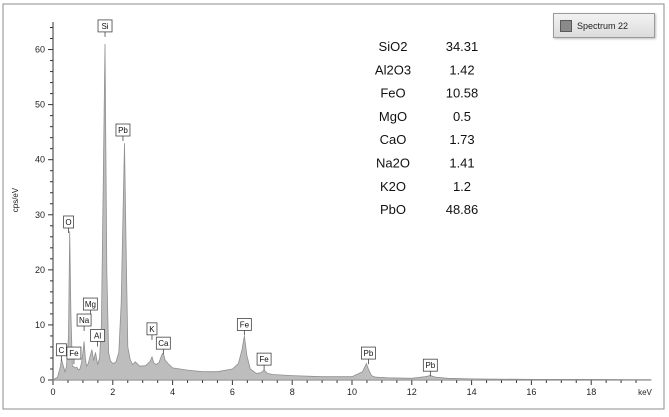 This screenshot has height=417, width=669. What do you see at coordinates (392, 93) in the screenshot?
I see `oxide-name: FeO` at bounding box center [392, 93].